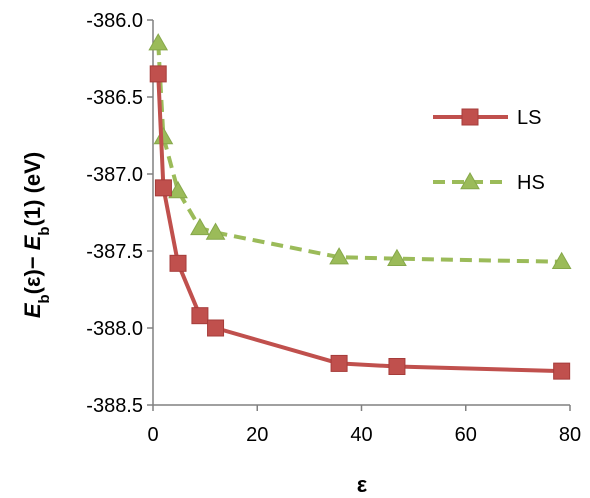  I want to click on x-tick-label: 0, so click(152, 435).